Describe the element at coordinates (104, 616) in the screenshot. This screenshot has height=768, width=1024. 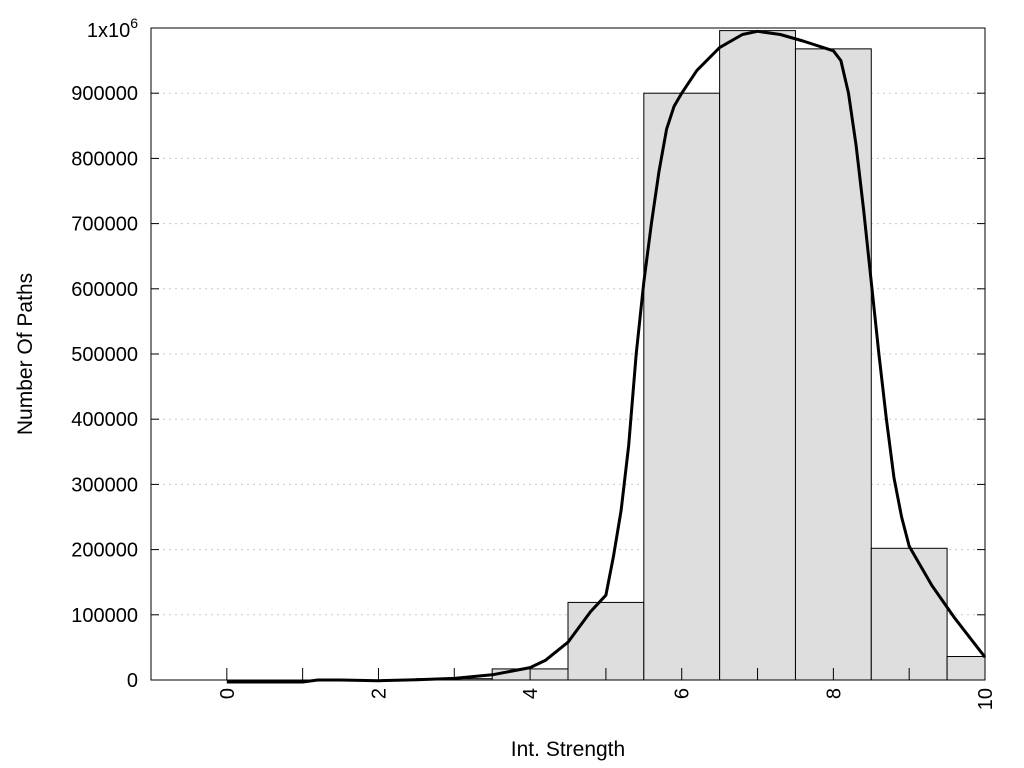
I see `y-tick-label: 100000` at that location.